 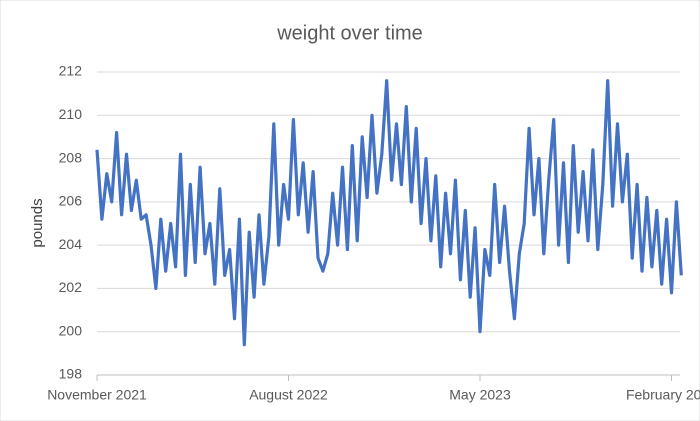 What do you see at coordinates (71, 114) in the screenshot?
I see `y-tick-label: 210` at bounding box center [71, 114].